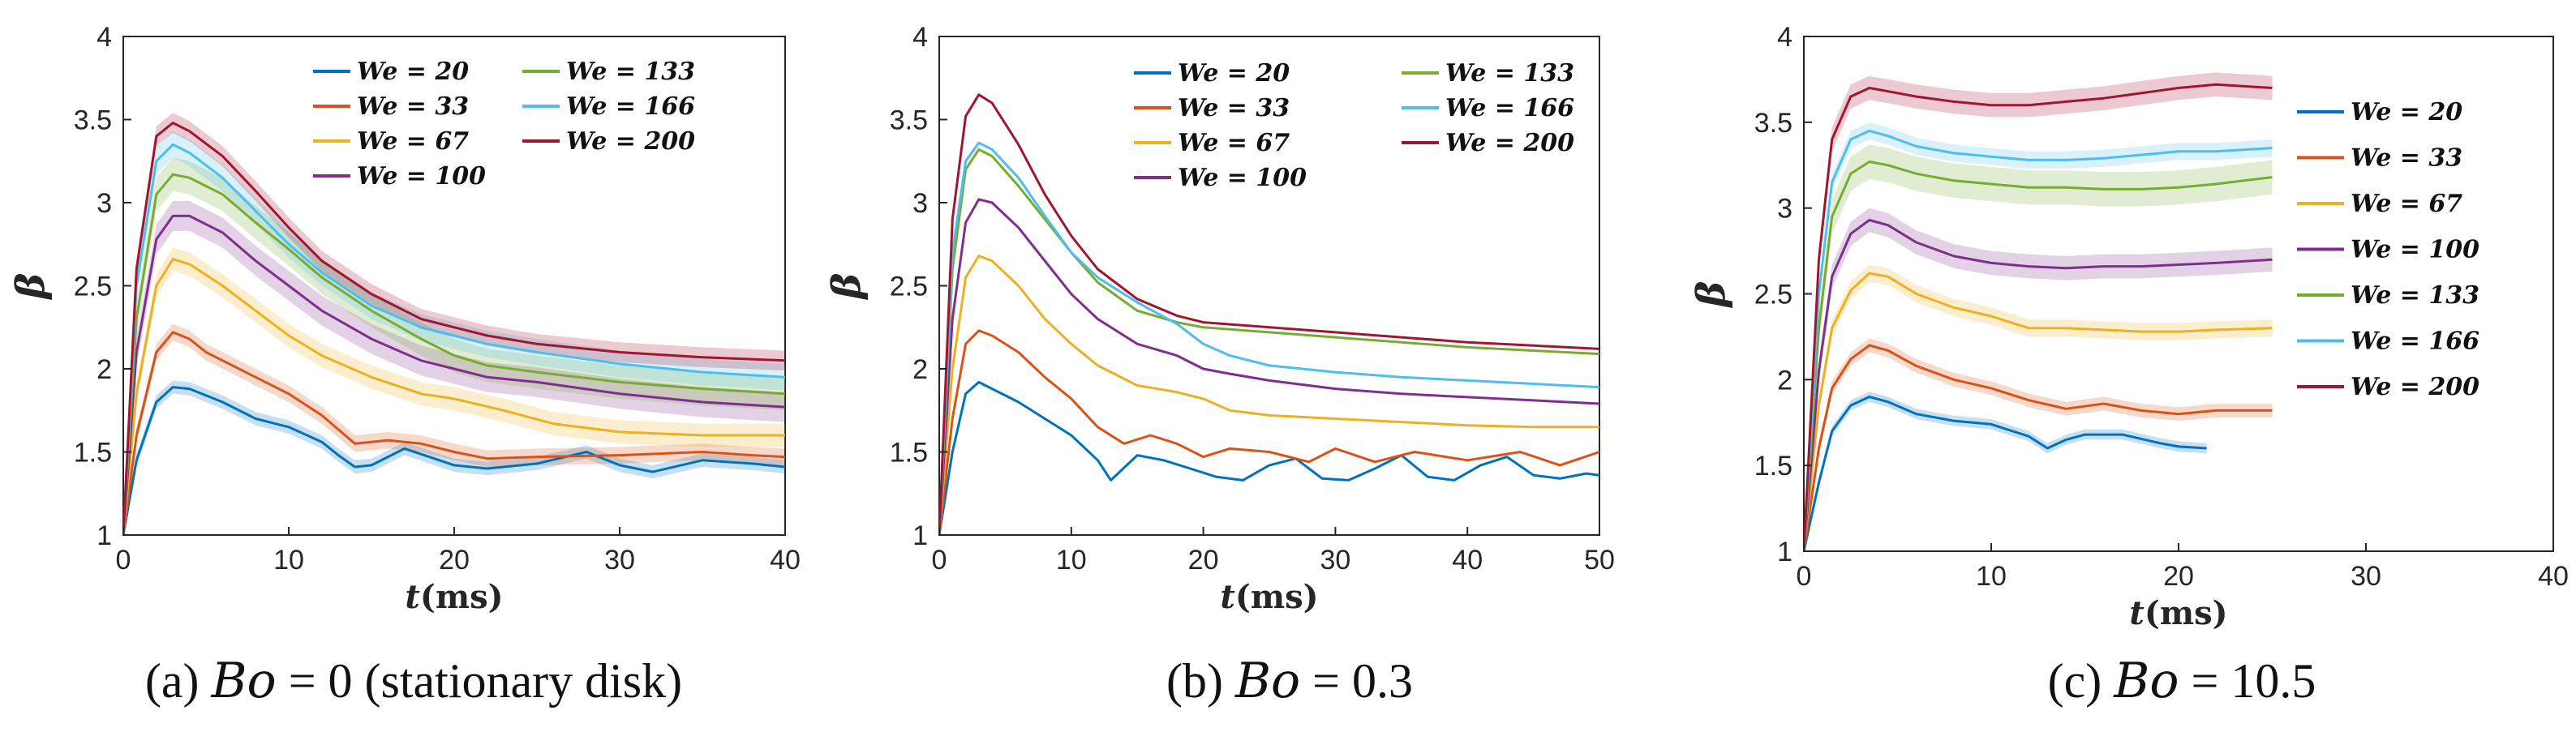 The height and width of the screenshot is (732, 2576). I want to click on caption-rest: = 0 (stationary disk), so click(479, 681).